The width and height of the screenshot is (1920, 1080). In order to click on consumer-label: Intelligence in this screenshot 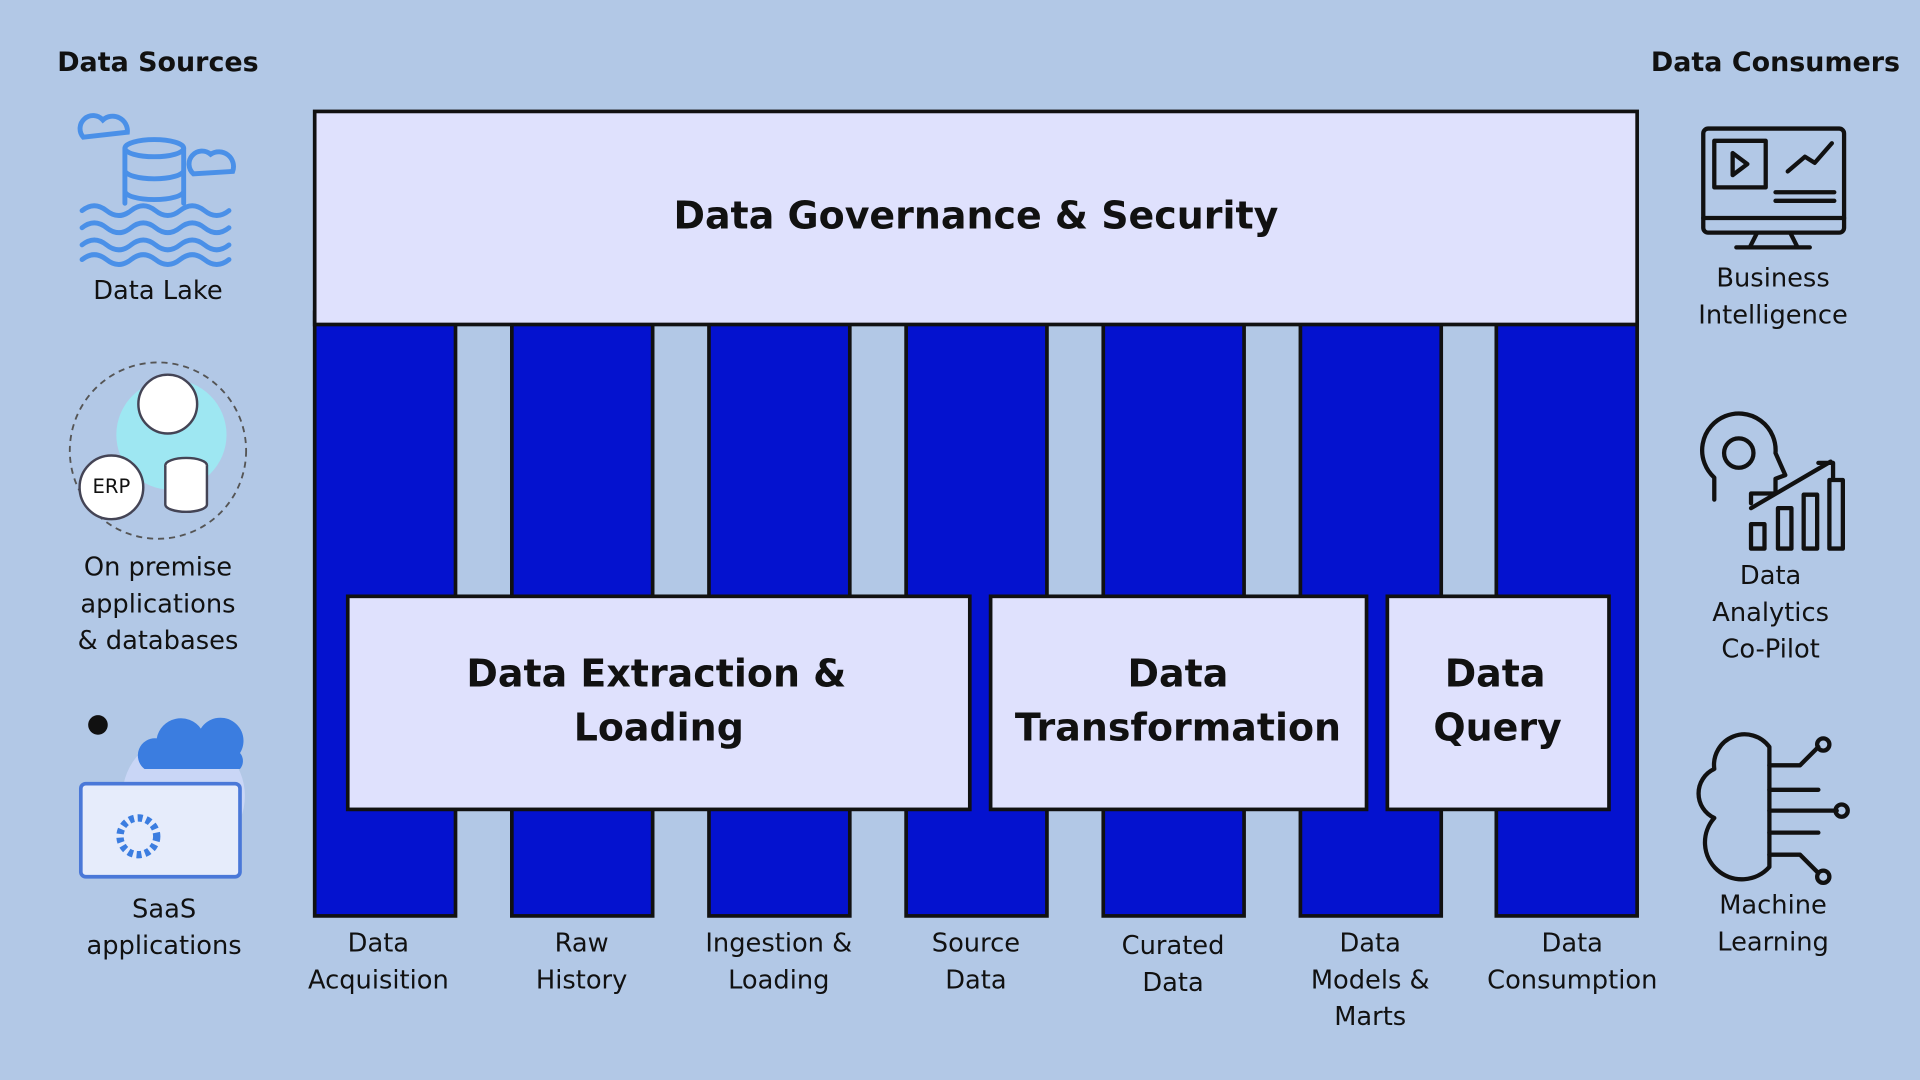, I will do `click(1773, 315)`.